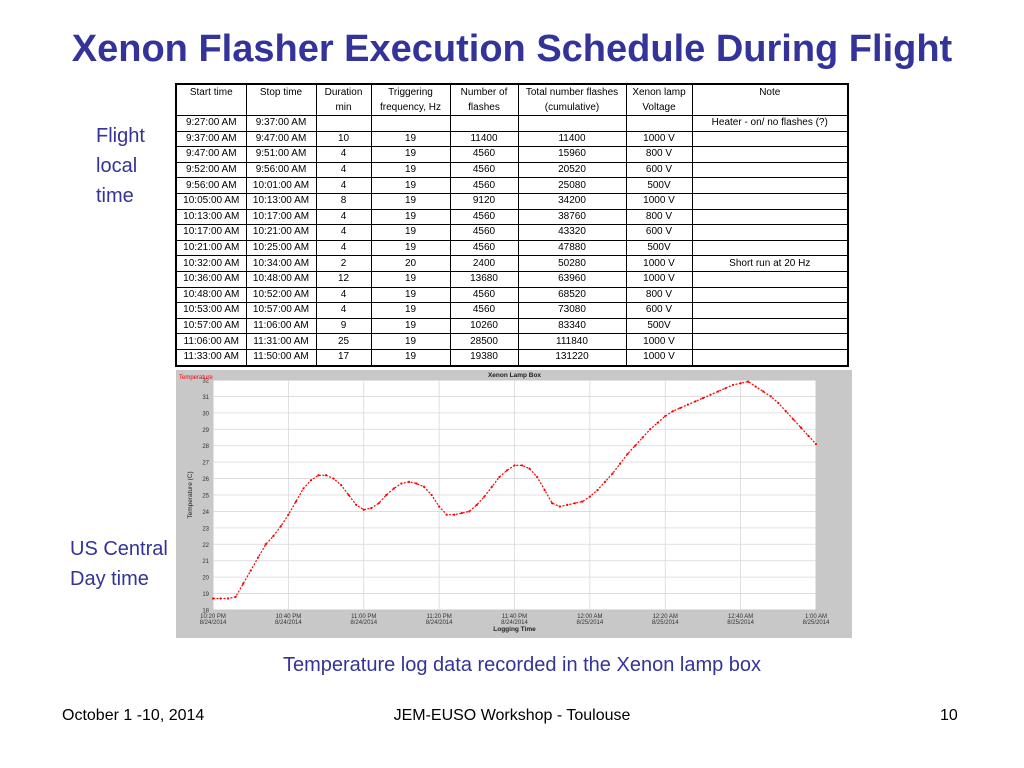 This screenshot has height=768, width=1024. I want to click on column-header: Note, so click(770, 99).